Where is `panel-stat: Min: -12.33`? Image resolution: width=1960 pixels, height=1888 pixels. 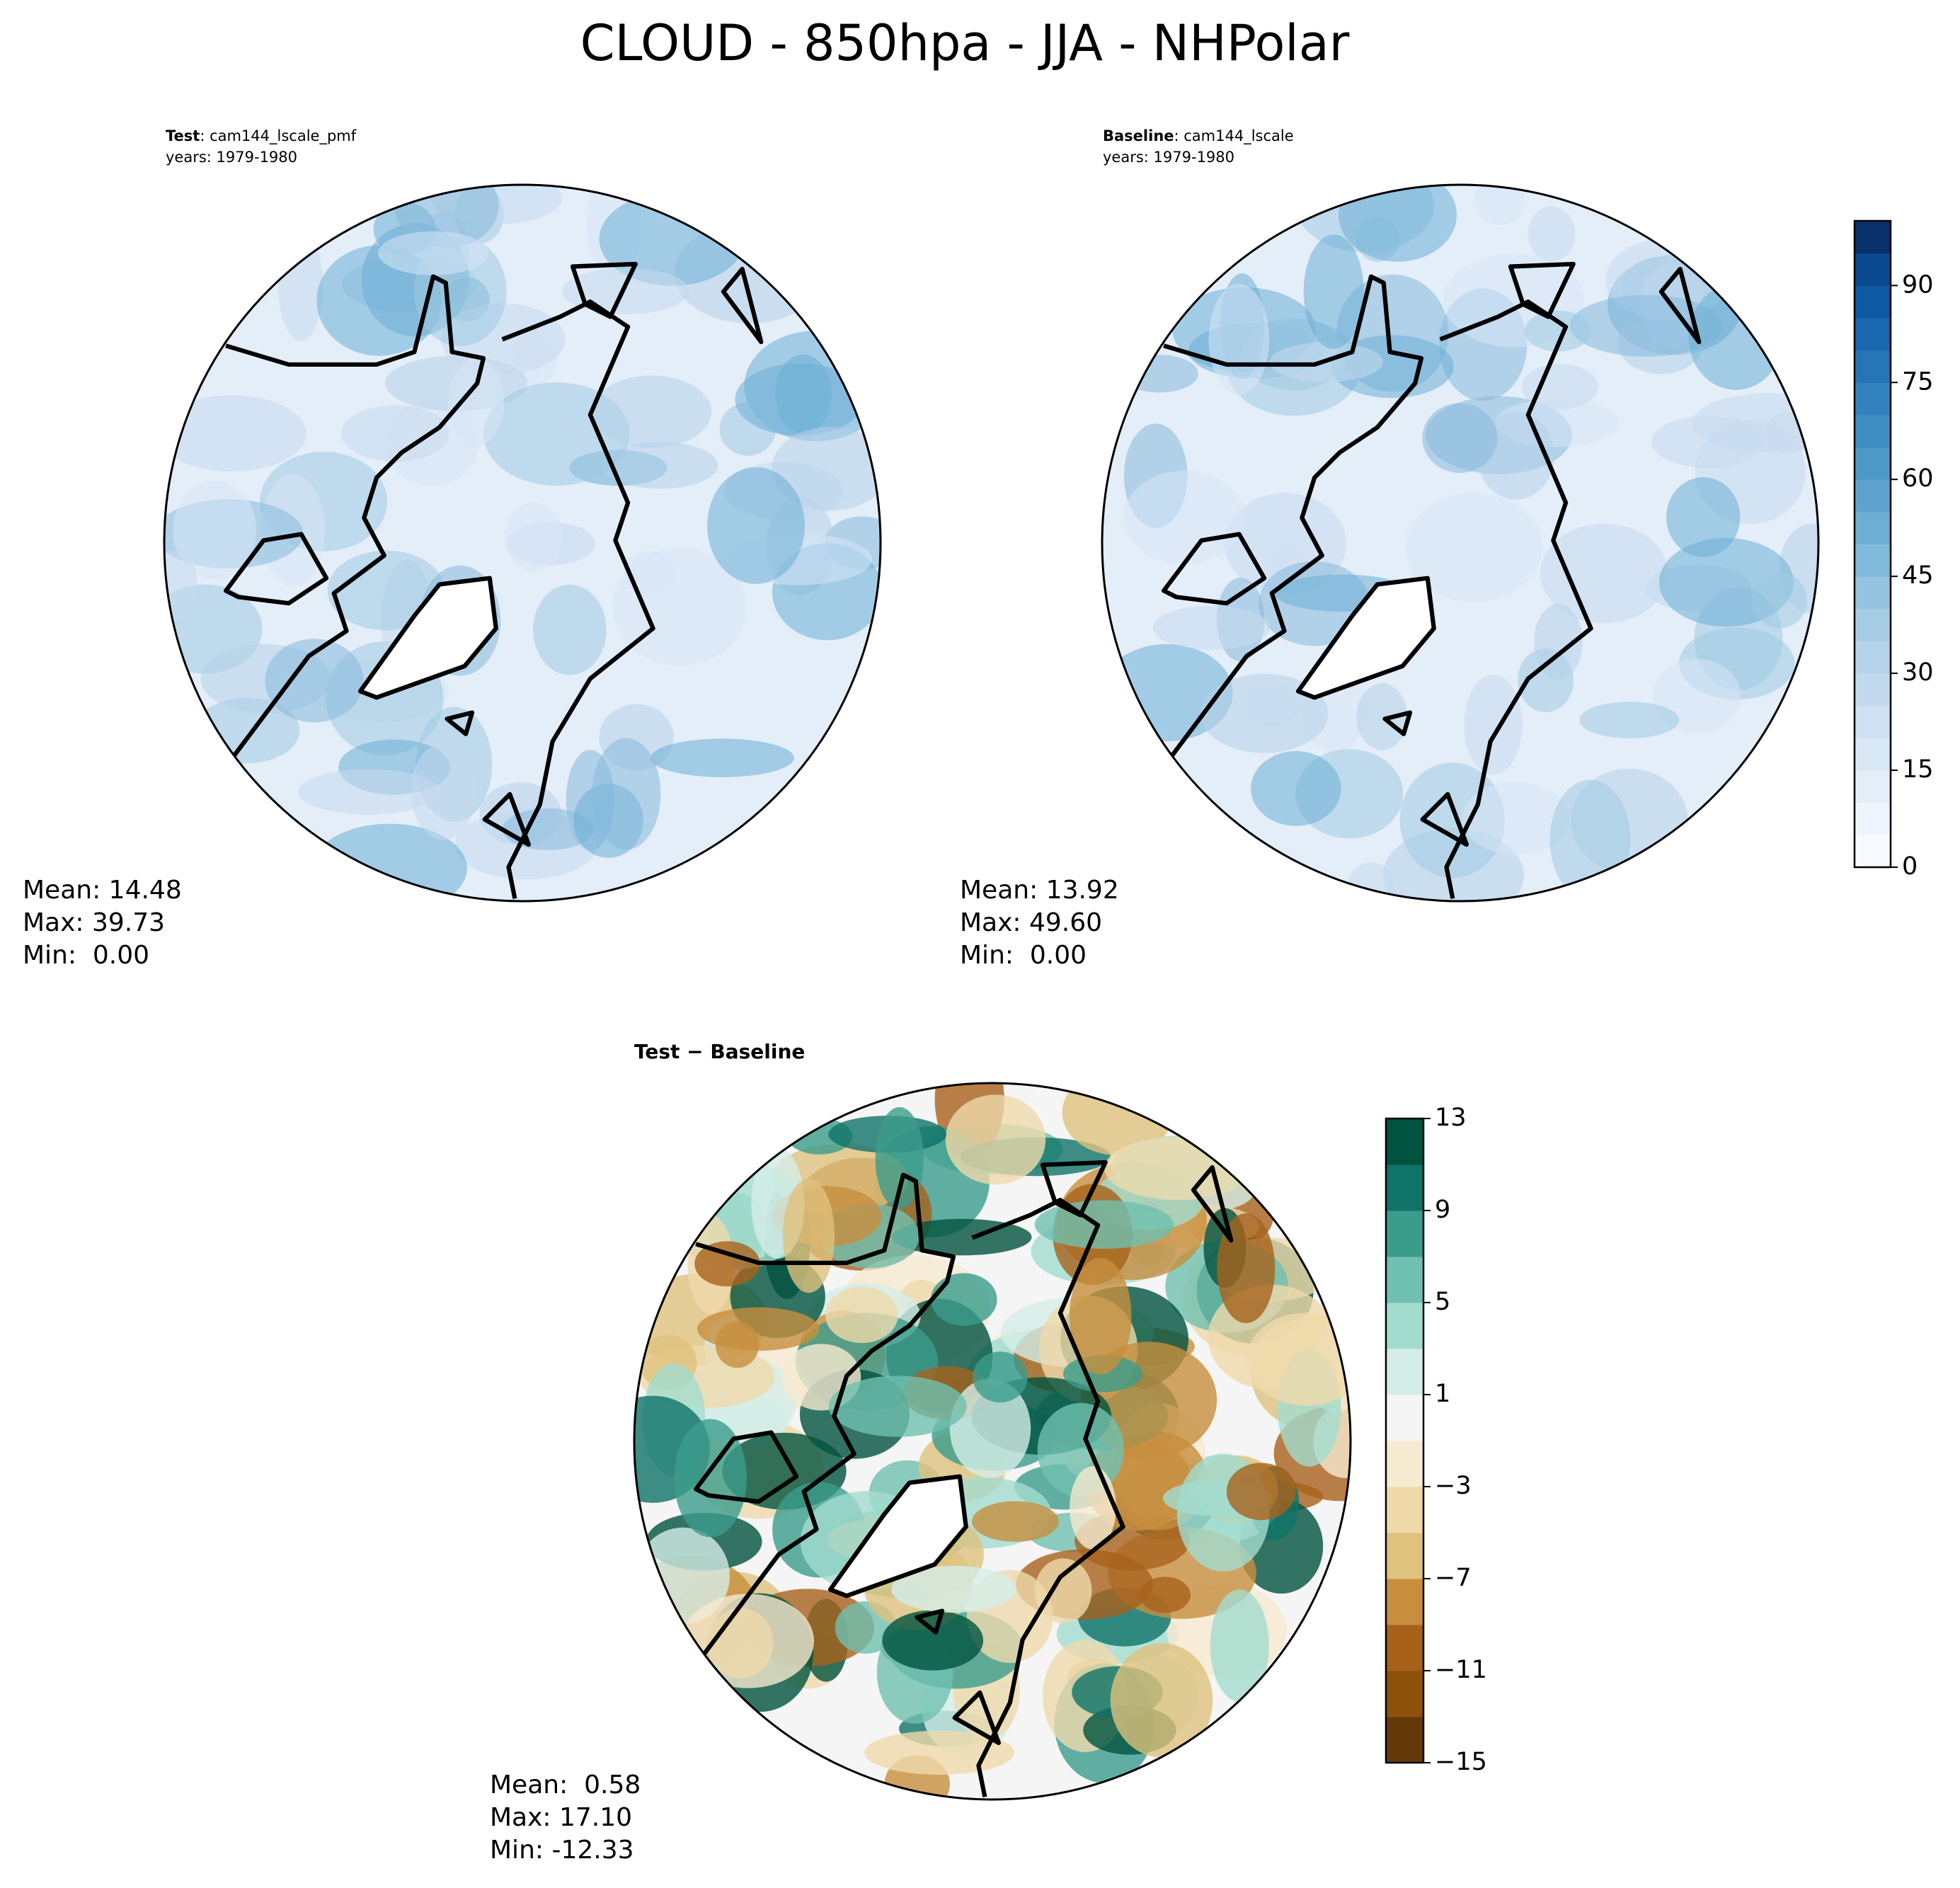 panel-stat: Min: -12.33 is located at coordinates (562, 1851).